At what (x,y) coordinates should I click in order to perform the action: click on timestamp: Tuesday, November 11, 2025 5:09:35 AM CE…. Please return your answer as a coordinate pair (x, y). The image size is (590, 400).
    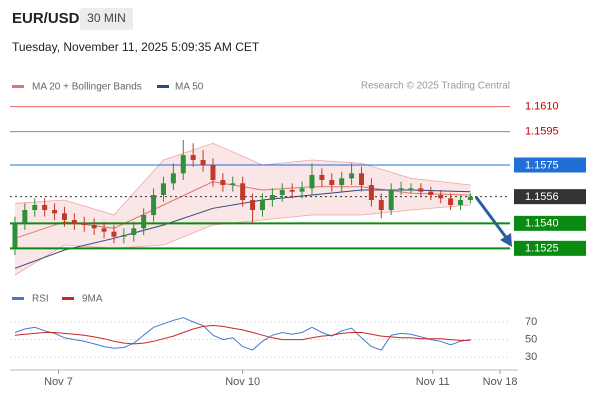
    Looking at the image, I should click on (136, 47).